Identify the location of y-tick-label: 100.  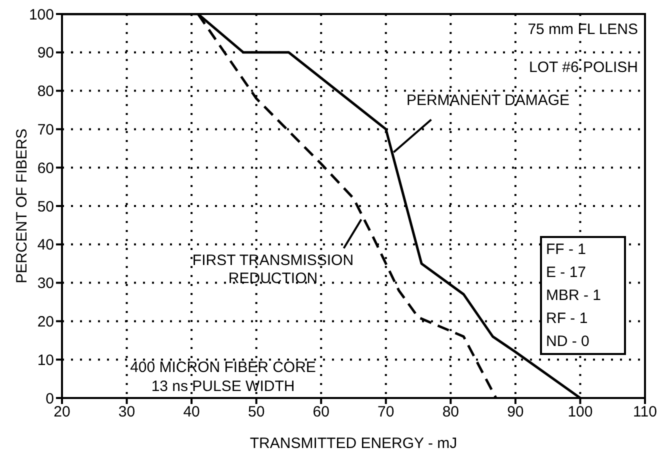
(41, 15).